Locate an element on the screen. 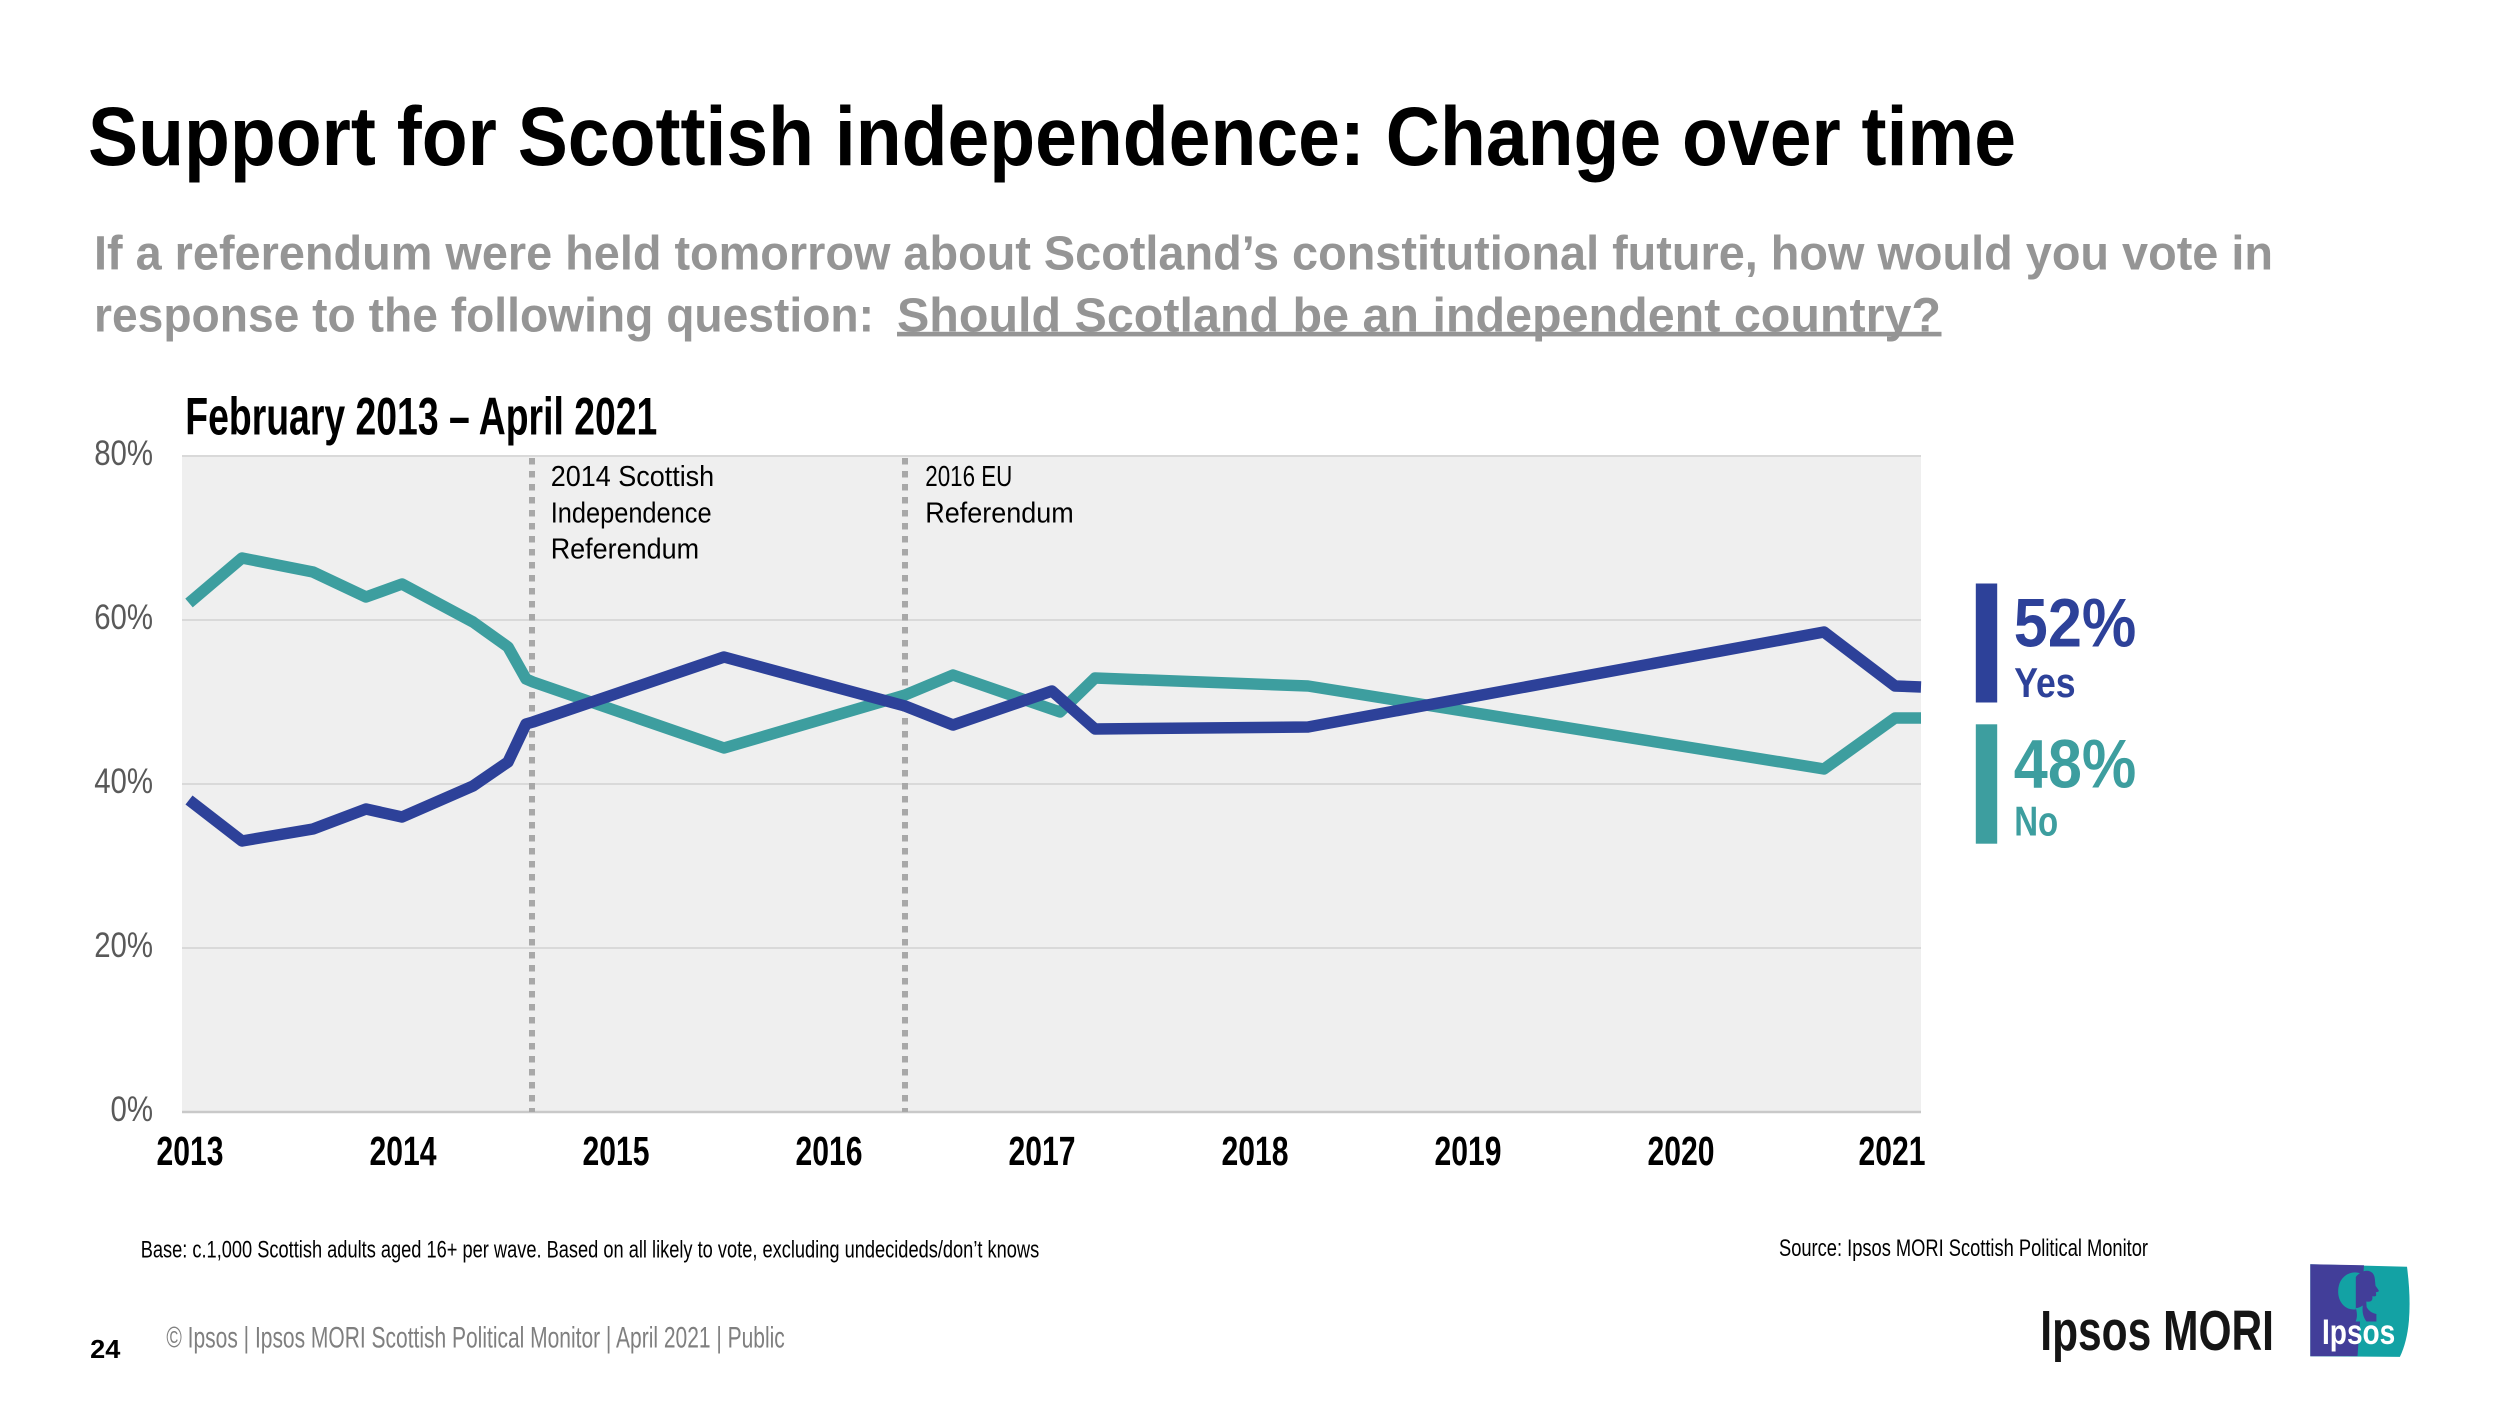  svg-text: 2015 is located at coordinates (616, 1151).